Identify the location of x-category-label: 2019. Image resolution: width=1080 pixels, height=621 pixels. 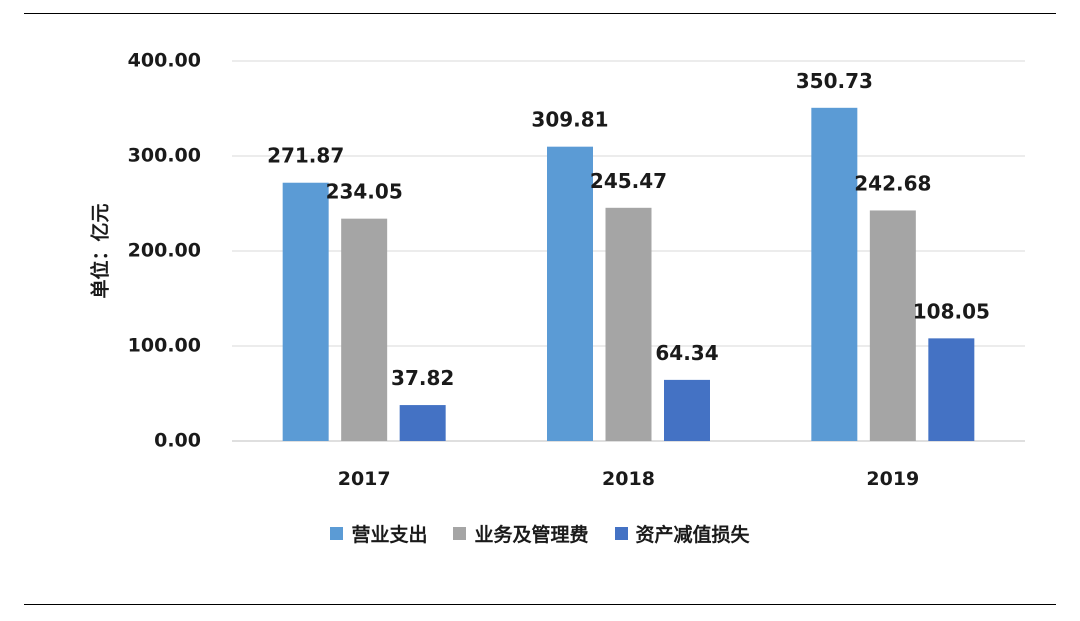
(892, 479).